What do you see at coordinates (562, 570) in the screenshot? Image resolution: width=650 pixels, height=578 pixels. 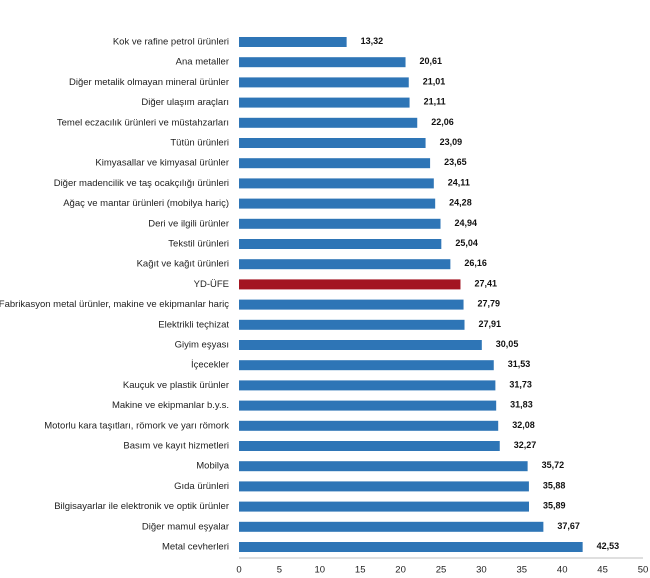 I see `x-tick-label: 40` at bounding box center [562, 570].